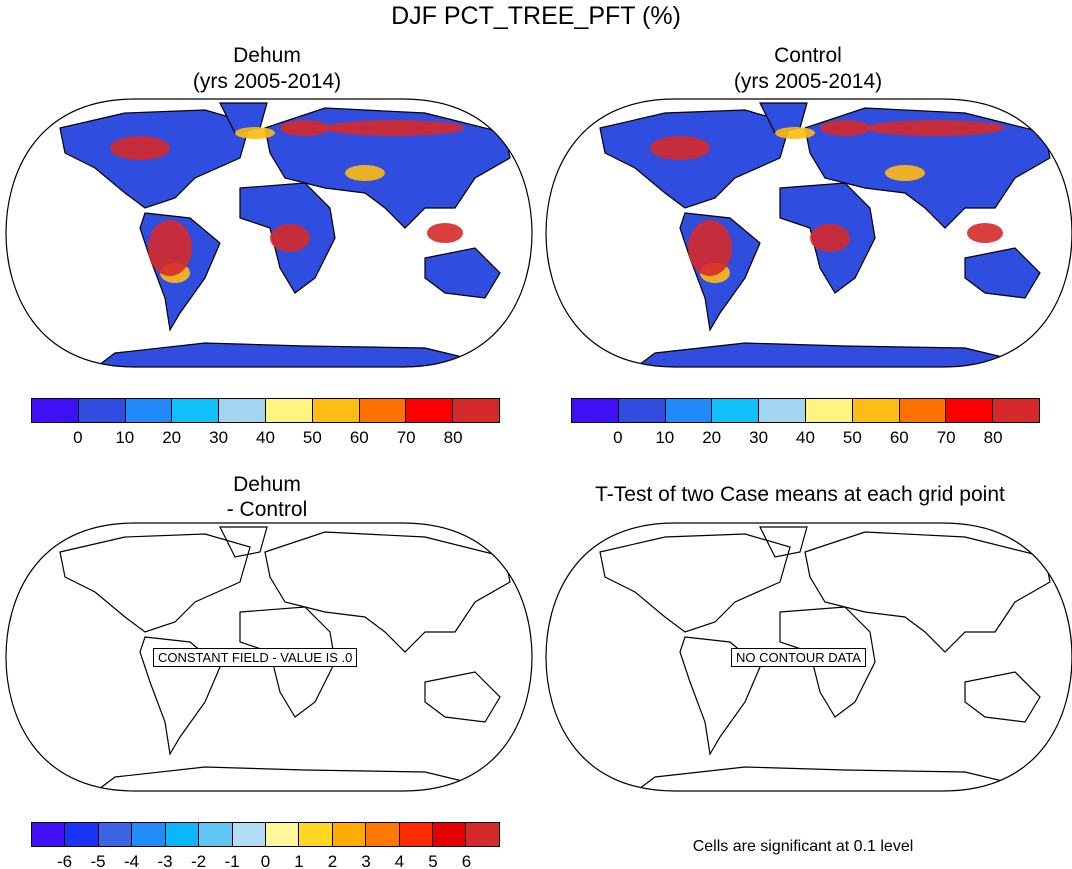  I want to click on control-subtitle: (yrs 2005-2014), so click(808, 81).